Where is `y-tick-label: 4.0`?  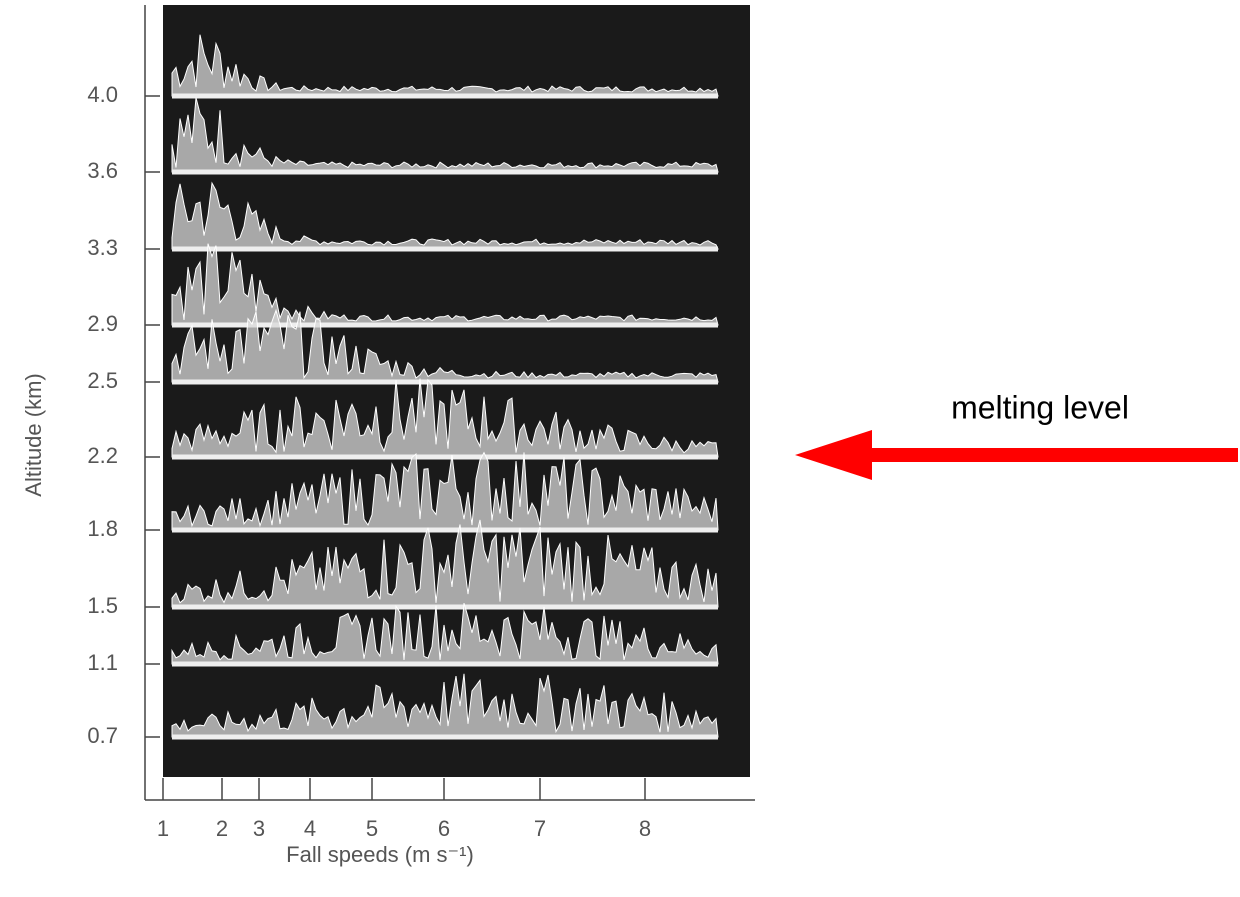 y-tick-label: 4.0 is located at coordinates (102, 94).